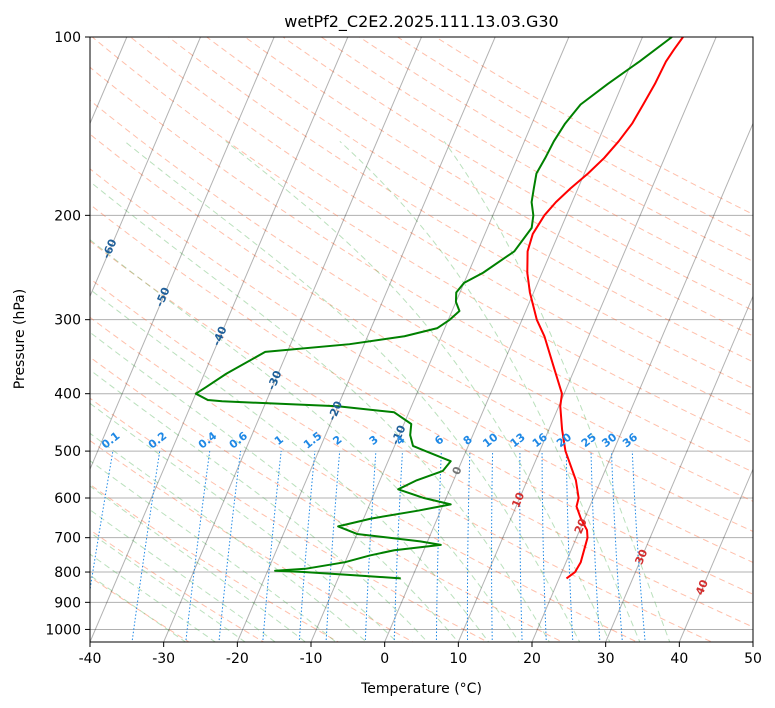 The width and height of the screenshot is (775, 708). Describe the element at coordinates (20, 339) in the screenshot. I see `y-axis-label: Pressure (hPa)` at that location.